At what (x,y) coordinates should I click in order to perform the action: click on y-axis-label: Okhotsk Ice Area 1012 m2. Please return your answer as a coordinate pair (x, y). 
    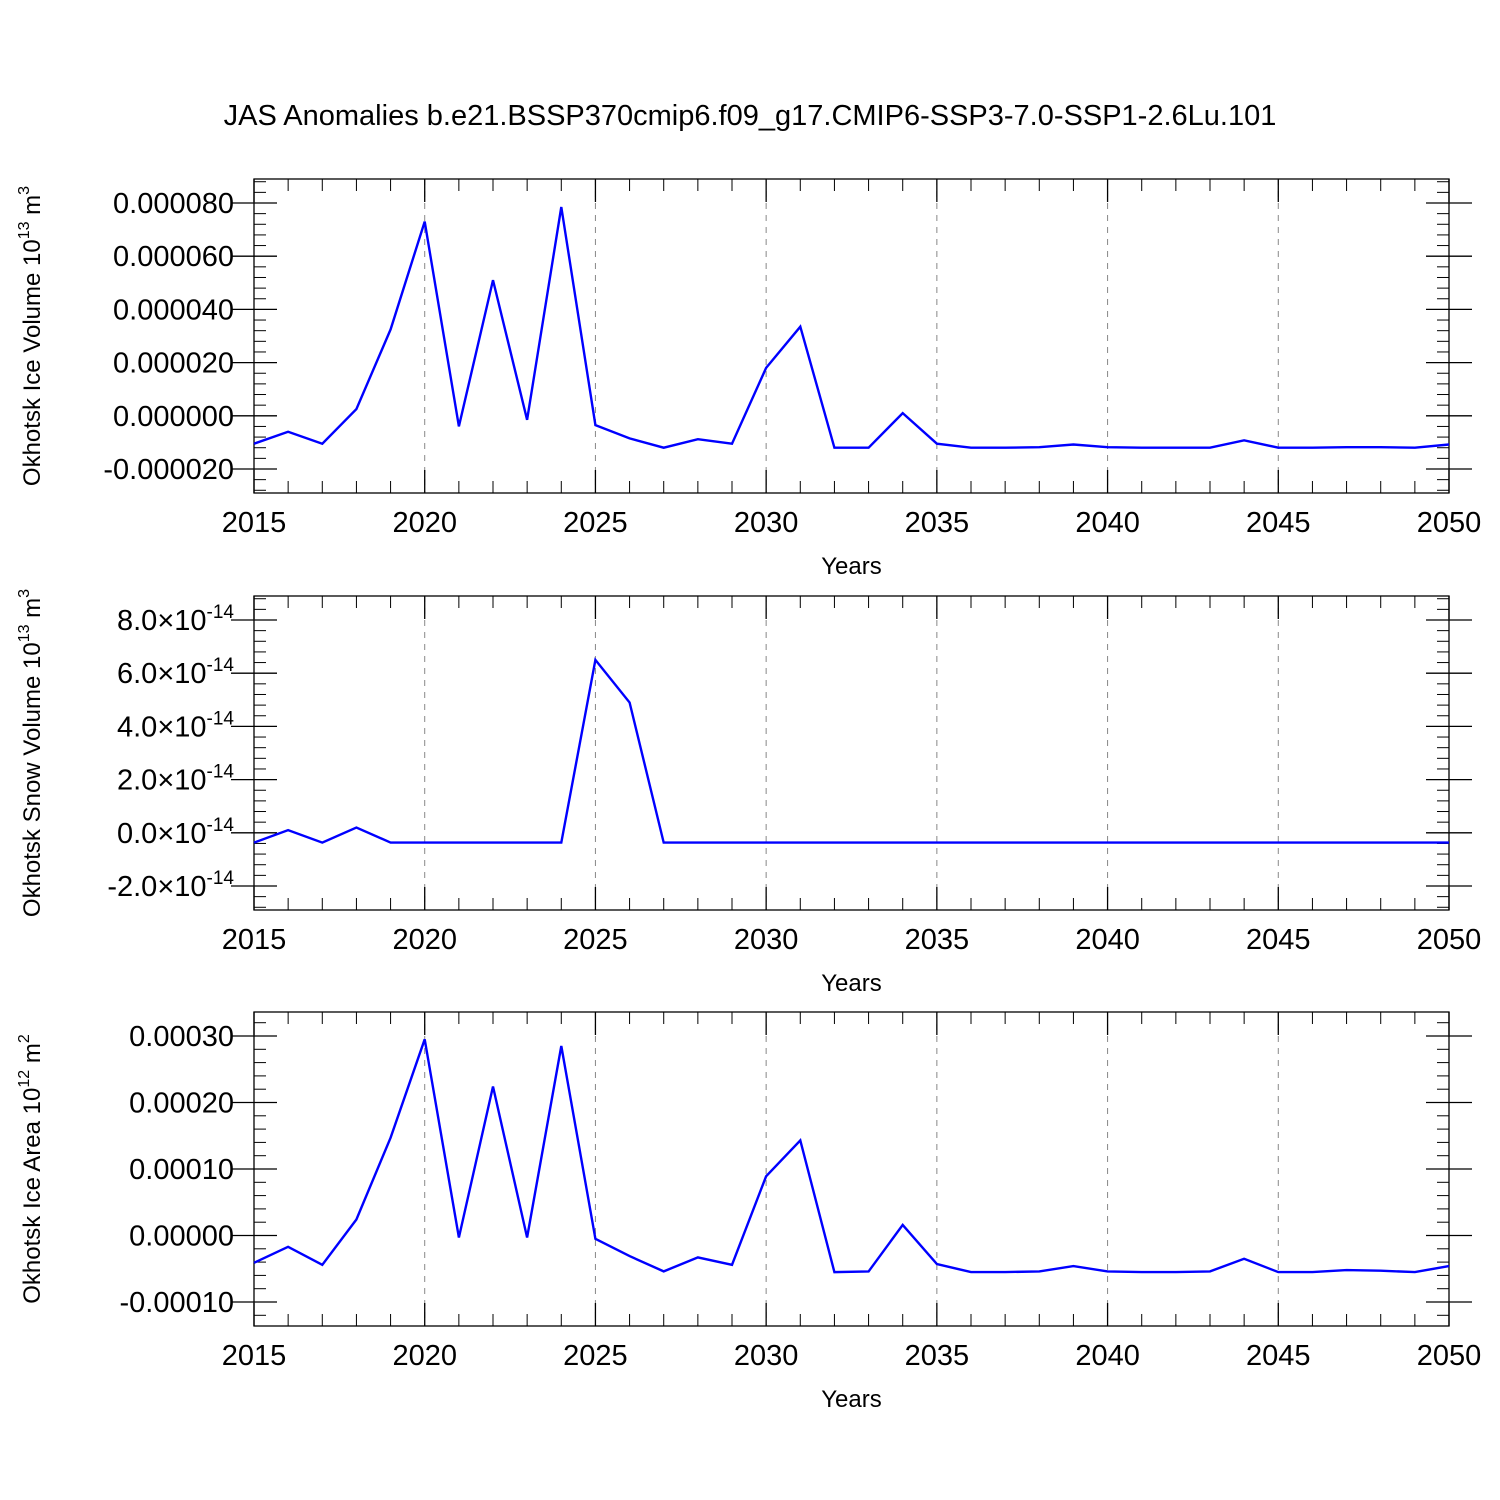
    Looking at the image, I should click on (31, 1169).